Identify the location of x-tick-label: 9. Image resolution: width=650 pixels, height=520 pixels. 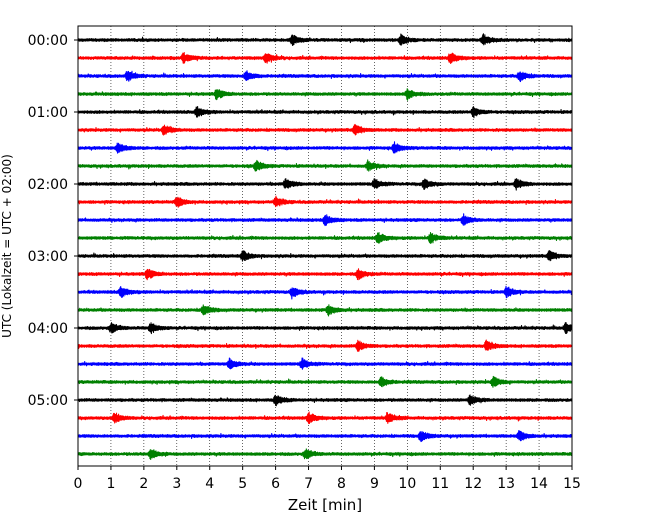
(374, 484).